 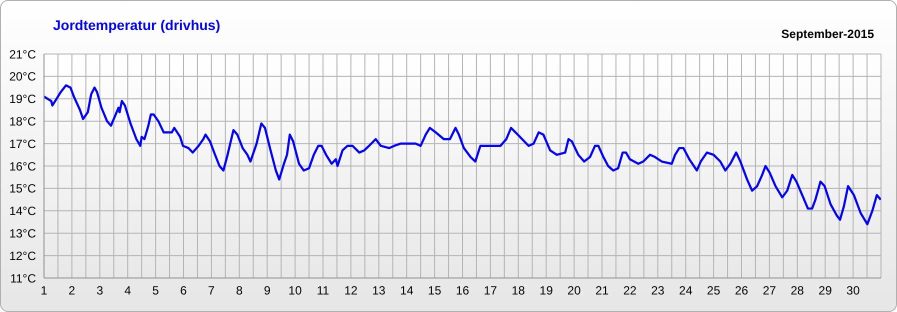 What do you see at coordinates (797, 291) in the screenshot?
I see `x-tick-label: 28` at bounding box center [797, 291].